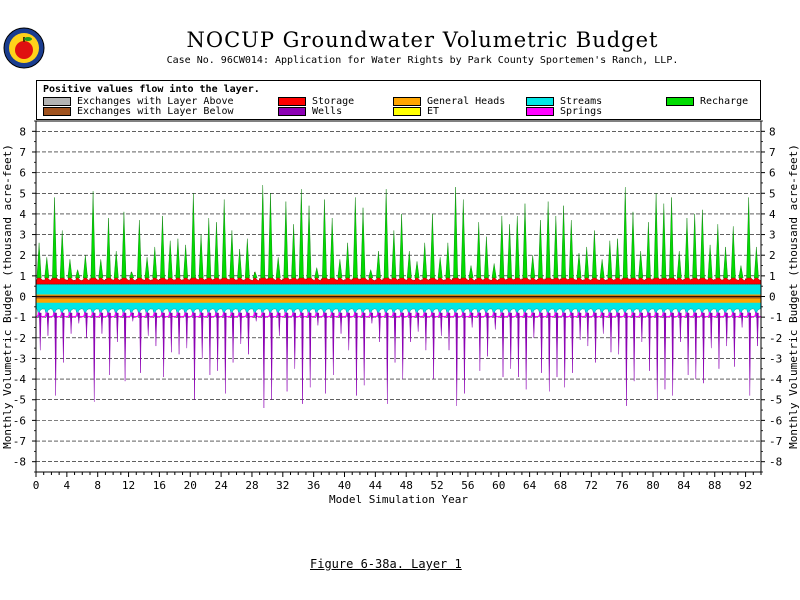 The width and height of the screenshot is (800, 600). I want to click on y-tick-label-left: 5, so click(22, 193).